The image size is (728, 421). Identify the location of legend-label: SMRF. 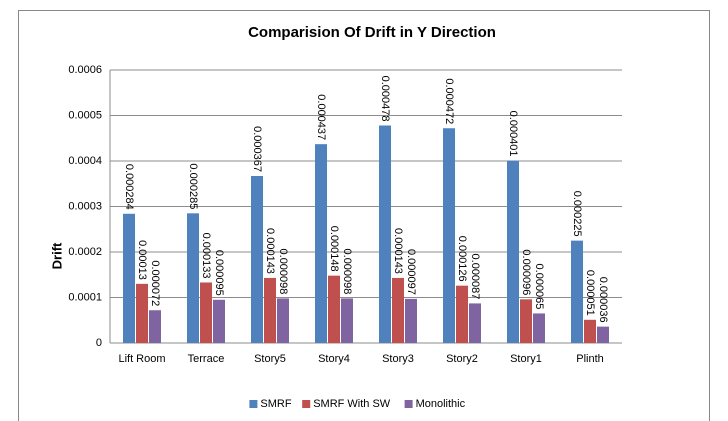
(275, 404).